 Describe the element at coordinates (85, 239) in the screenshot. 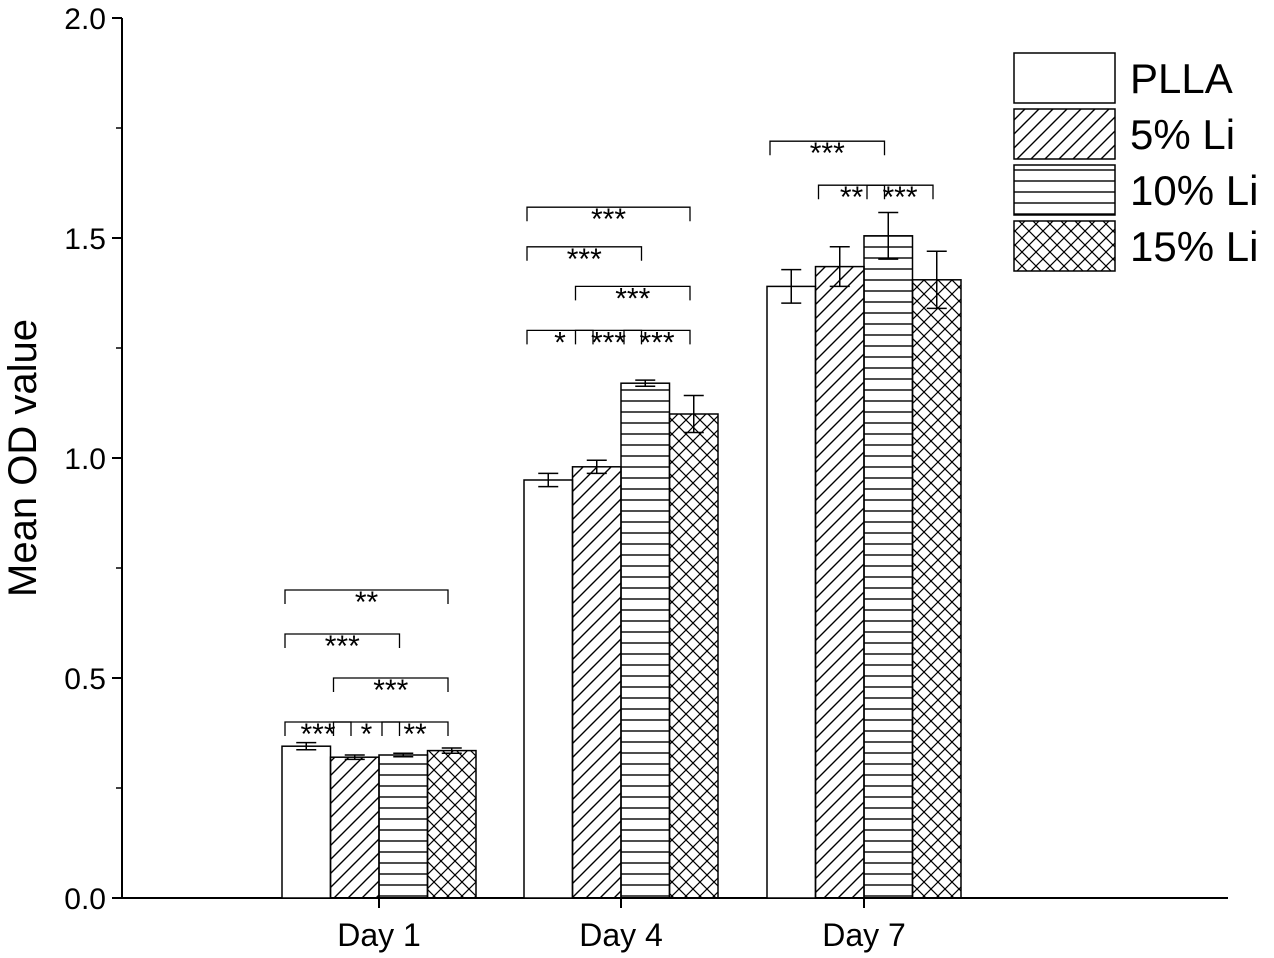

I see `y-tick-label: 1.5` at that location.